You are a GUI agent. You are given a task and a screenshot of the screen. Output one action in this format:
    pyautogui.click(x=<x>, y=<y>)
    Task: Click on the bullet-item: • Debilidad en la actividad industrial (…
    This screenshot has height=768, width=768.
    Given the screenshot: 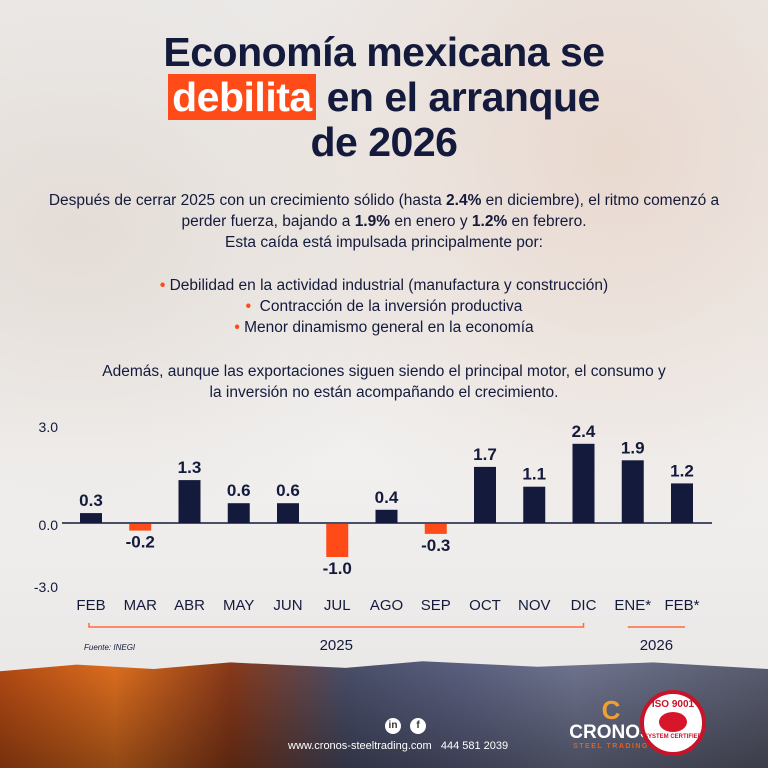 What is the action you would take?
    pyautogui.click(x=384, y=285)
    